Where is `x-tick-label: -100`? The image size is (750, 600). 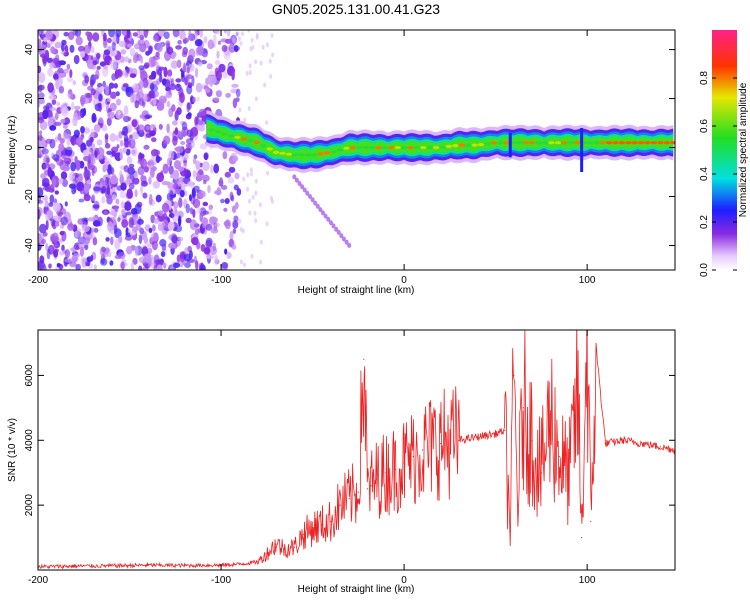
x-tick-label: -100 is located at coordinates (221, 580).